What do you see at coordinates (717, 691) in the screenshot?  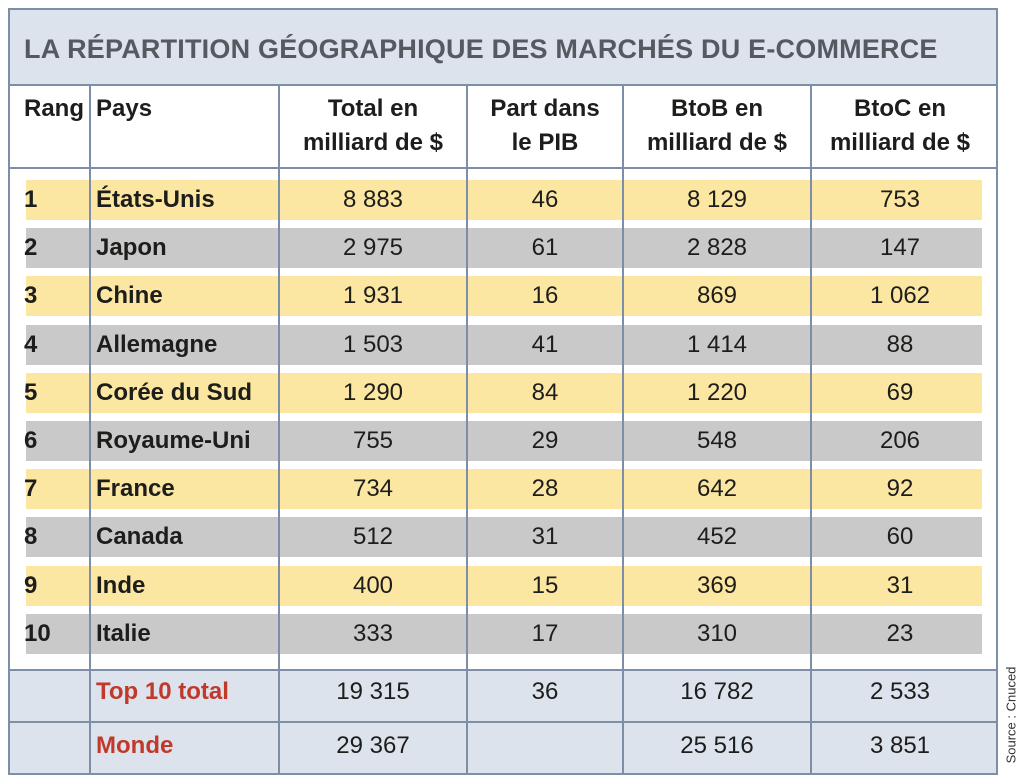 I see `footer-top10-btob: 16 782` at bounding box center [717, 691].